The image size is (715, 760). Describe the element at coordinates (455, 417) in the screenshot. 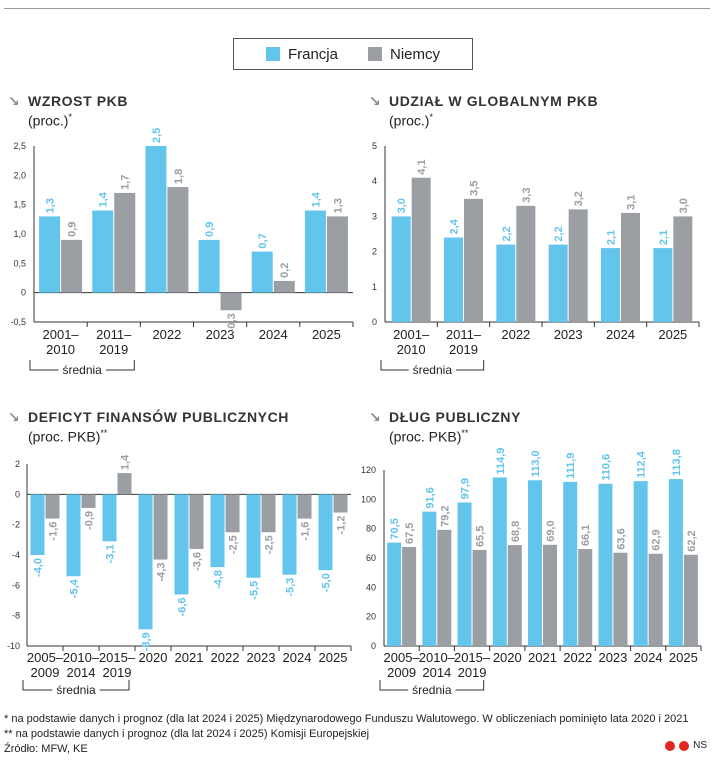

I see `debt-title-text: DŁUG PUBLICZNY` at that location.